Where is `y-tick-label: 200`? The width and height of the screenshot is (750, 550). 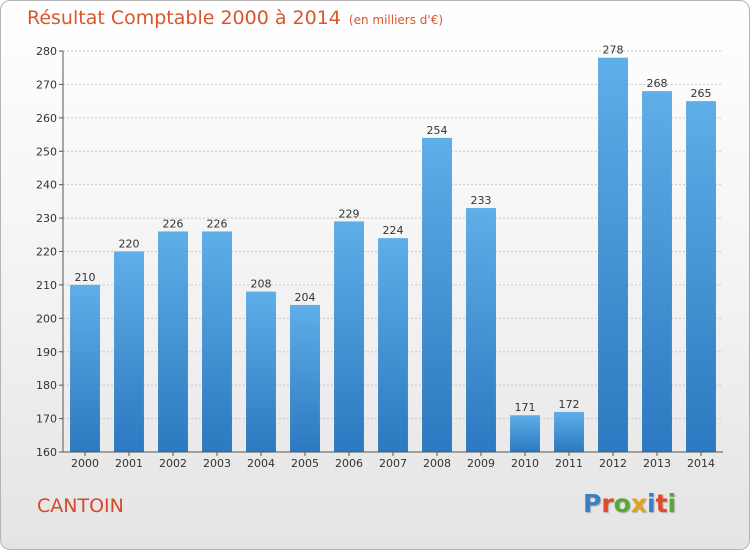
y-tick-label: 200 is located at coordinates (46, 318).